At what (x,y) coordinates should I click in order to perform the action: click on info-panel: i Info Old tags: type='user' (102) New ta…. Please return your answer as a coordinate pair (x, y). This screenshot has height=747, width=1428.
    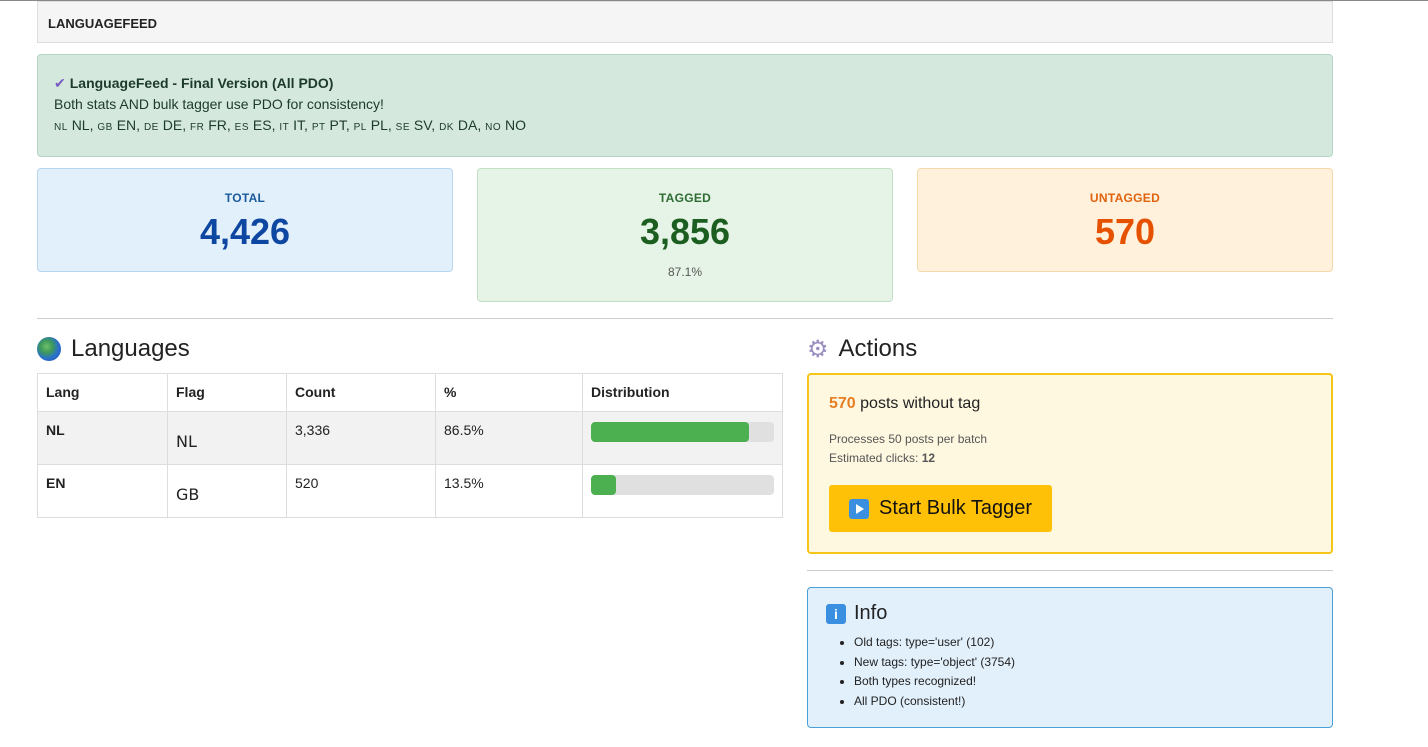
    Looking at the image, I should click on (1070, 657).